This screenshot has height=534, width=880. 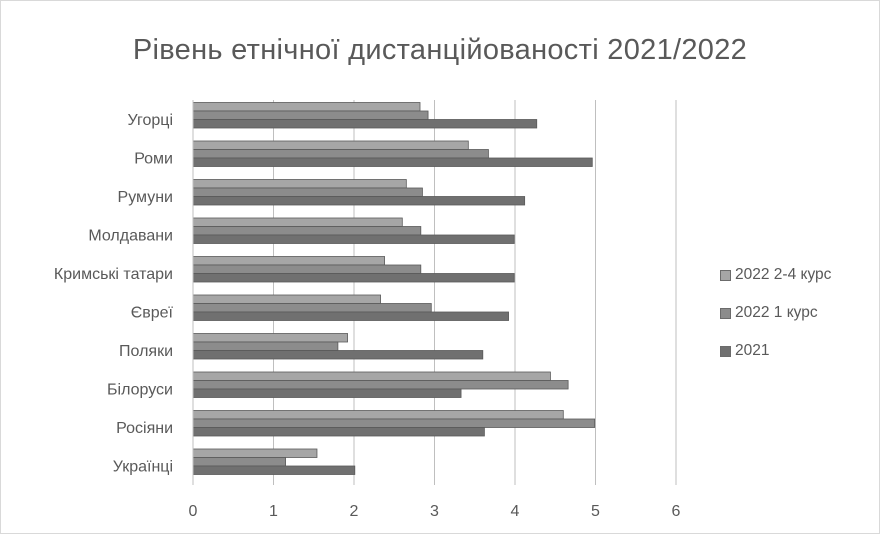 I want to click on legend-item: 2022 2-4 курс, so click(x=775, y=275).